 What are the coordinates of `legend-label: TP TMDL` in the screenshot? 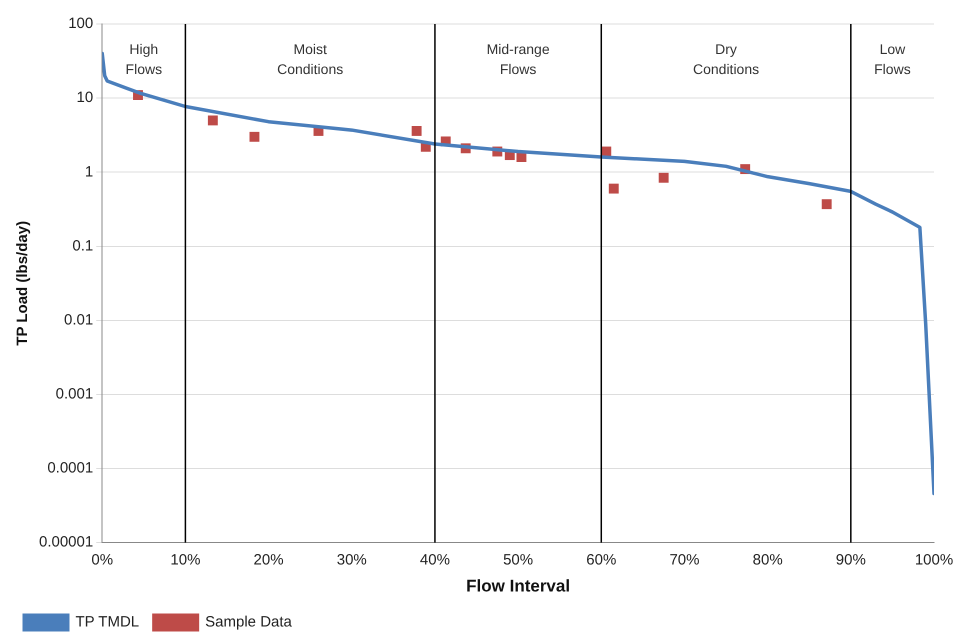 It's located at (108, 622).